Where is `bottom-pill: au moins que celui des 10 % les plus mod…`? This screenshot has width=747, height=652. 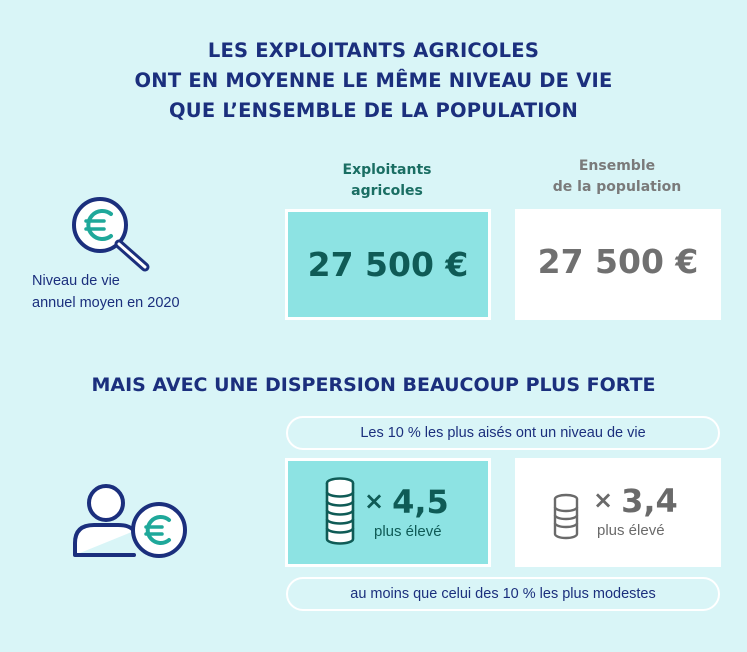 bottom-pill: au moins que celui des 10 % les plus mod… is located at coordinates (503, 594).